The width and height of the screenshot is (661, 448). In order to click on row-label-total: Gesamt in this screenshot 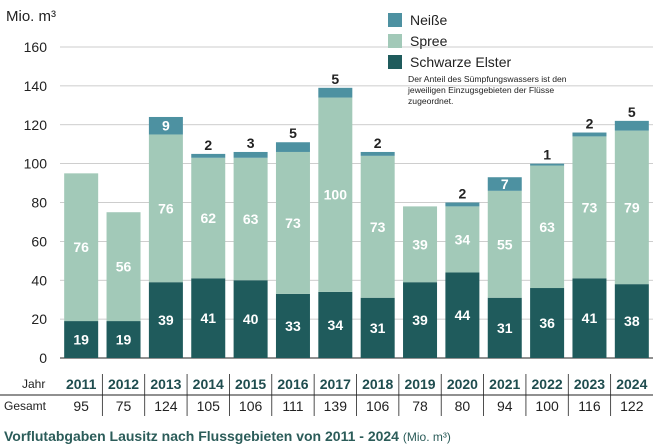, I will do `click(25, 406)`.